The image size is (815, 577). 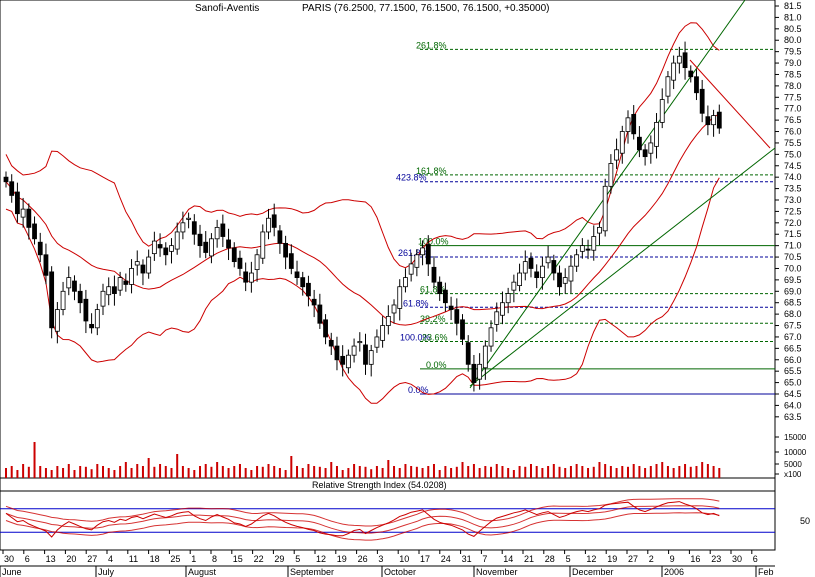 What do you see at coordinates (155, 559) in the screenshot?
I see `date-tick-label: 18` at bounding box center [155, 559].